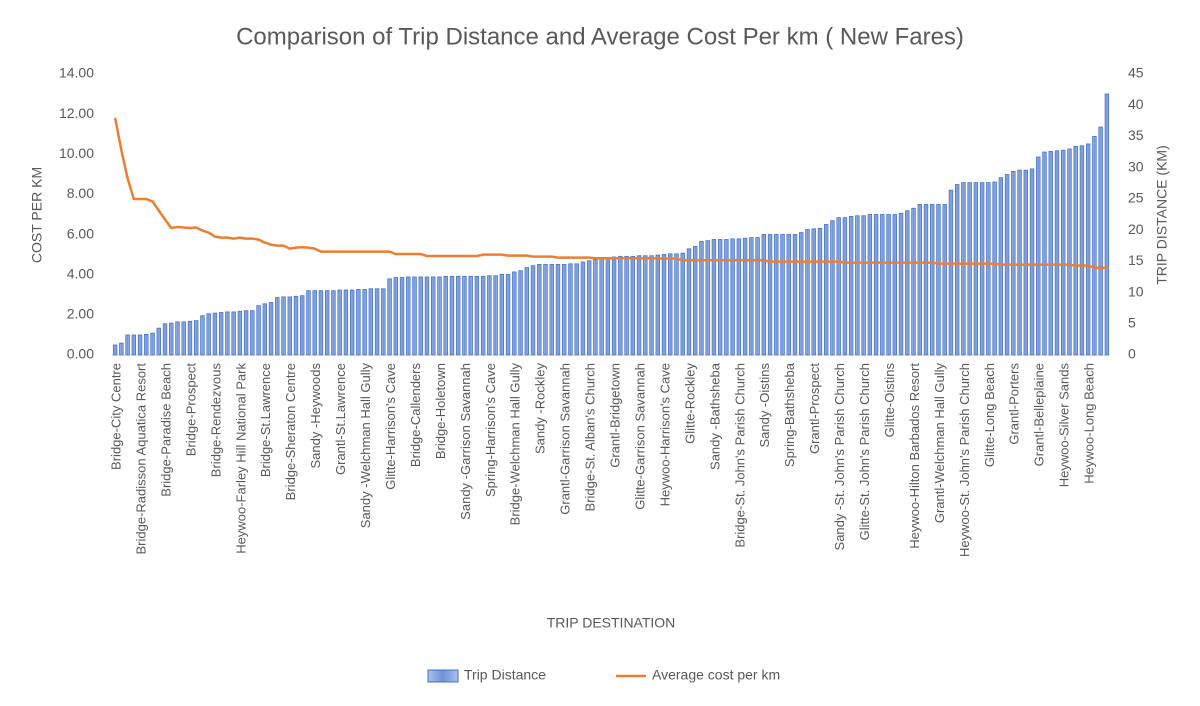 The image size is (1200, 706). I want to click on x-tick-label: Bridge-St. John's Parish Church, so click(739, 455).